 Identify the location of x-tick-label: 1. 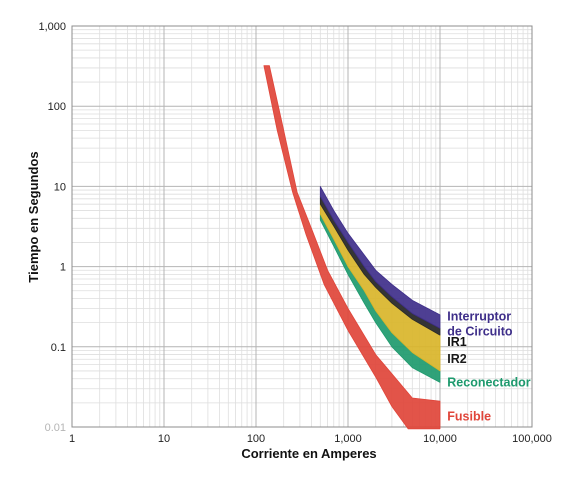
(72, 439).